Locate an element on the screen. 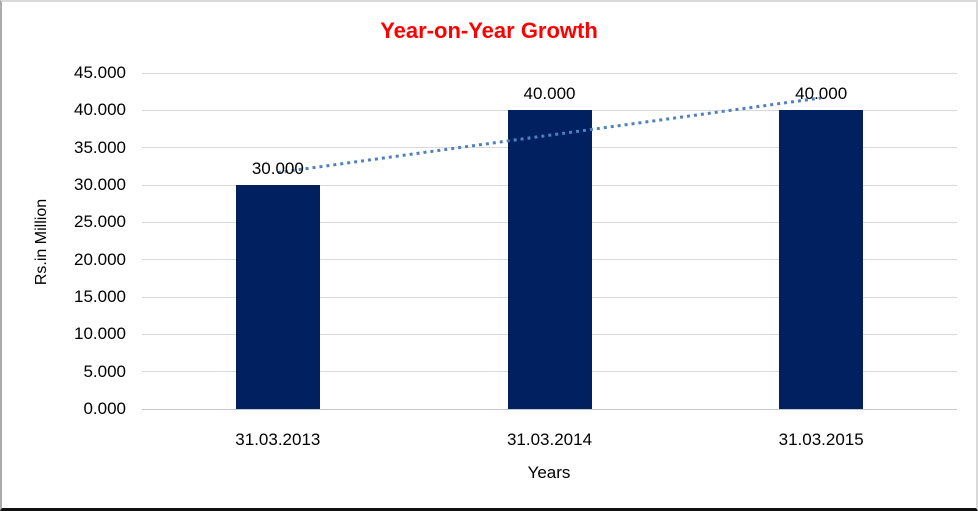 This screenshot has width=978, height=511. bar-31.03.2014 is located at coordinates (549, 259).